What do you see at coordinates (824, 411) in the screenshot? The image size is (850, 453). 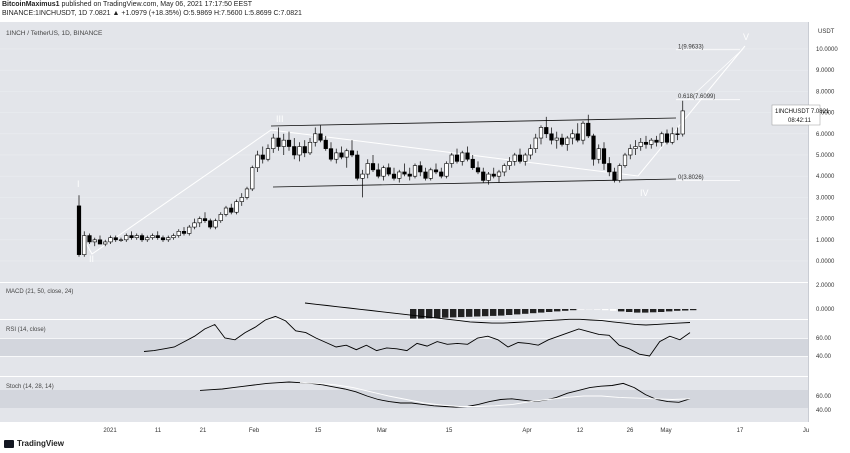 I see `stoch-tick-label: 40.00` at bounding box center [824, 411].